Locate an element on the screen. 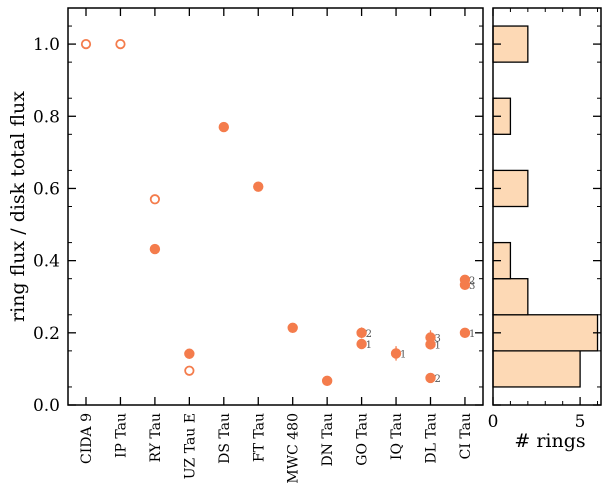  scatter-y-tick-label: 0.0 is located at coordinates (46, 406).